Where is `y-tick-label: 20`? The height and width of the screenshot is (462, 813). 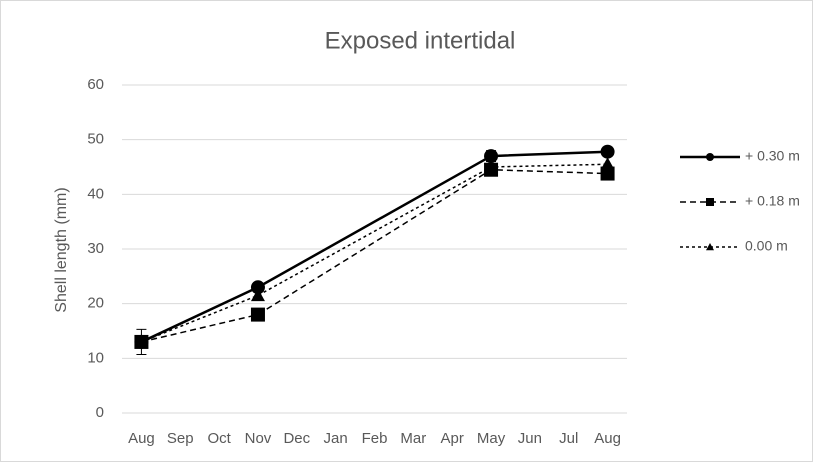 y-tick-label: 20 is located at coordinates (95, 303).